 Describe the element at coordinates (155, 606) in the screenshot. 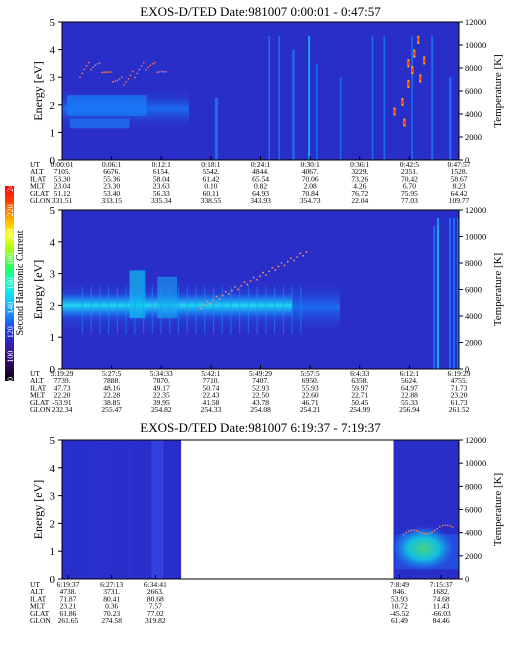

I see `orbit-value: 7.57` at that location.